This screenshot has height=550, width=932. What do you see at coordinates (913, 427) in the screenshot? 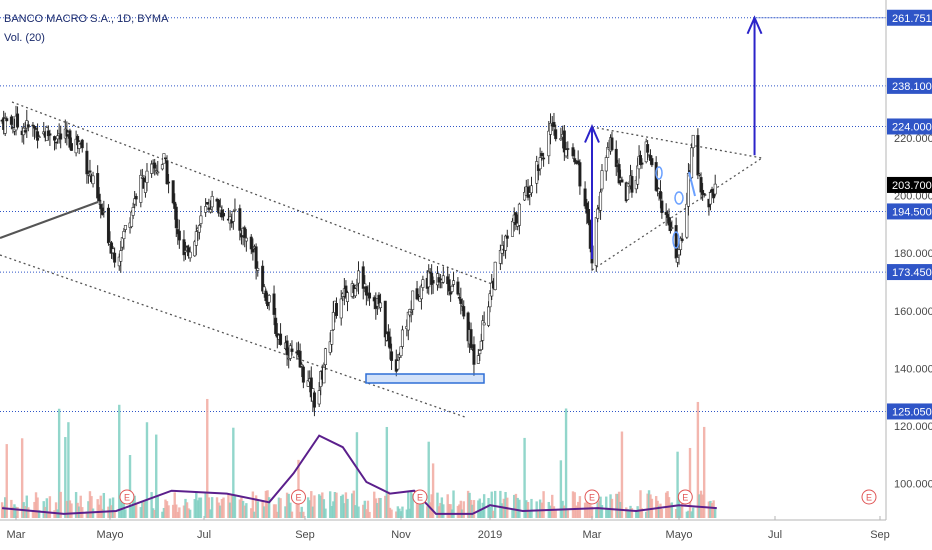
I see `price-tick-label: 120.000` at bounding box center [913, 427].